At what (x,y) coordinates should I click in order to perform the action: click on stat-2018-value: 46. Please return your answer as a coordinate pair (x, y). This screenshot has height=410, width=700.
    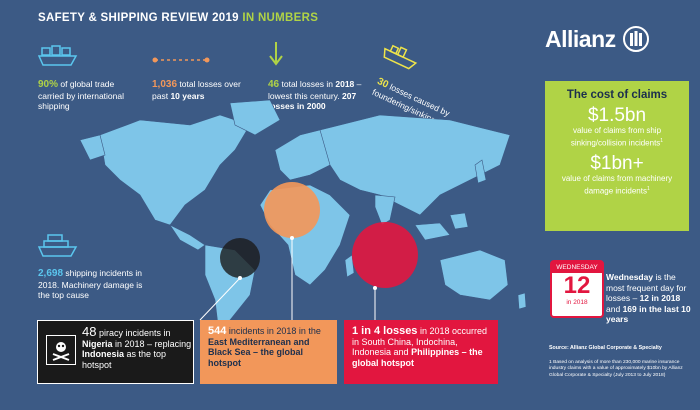
    Looking at the image, I should click on (274, 84).